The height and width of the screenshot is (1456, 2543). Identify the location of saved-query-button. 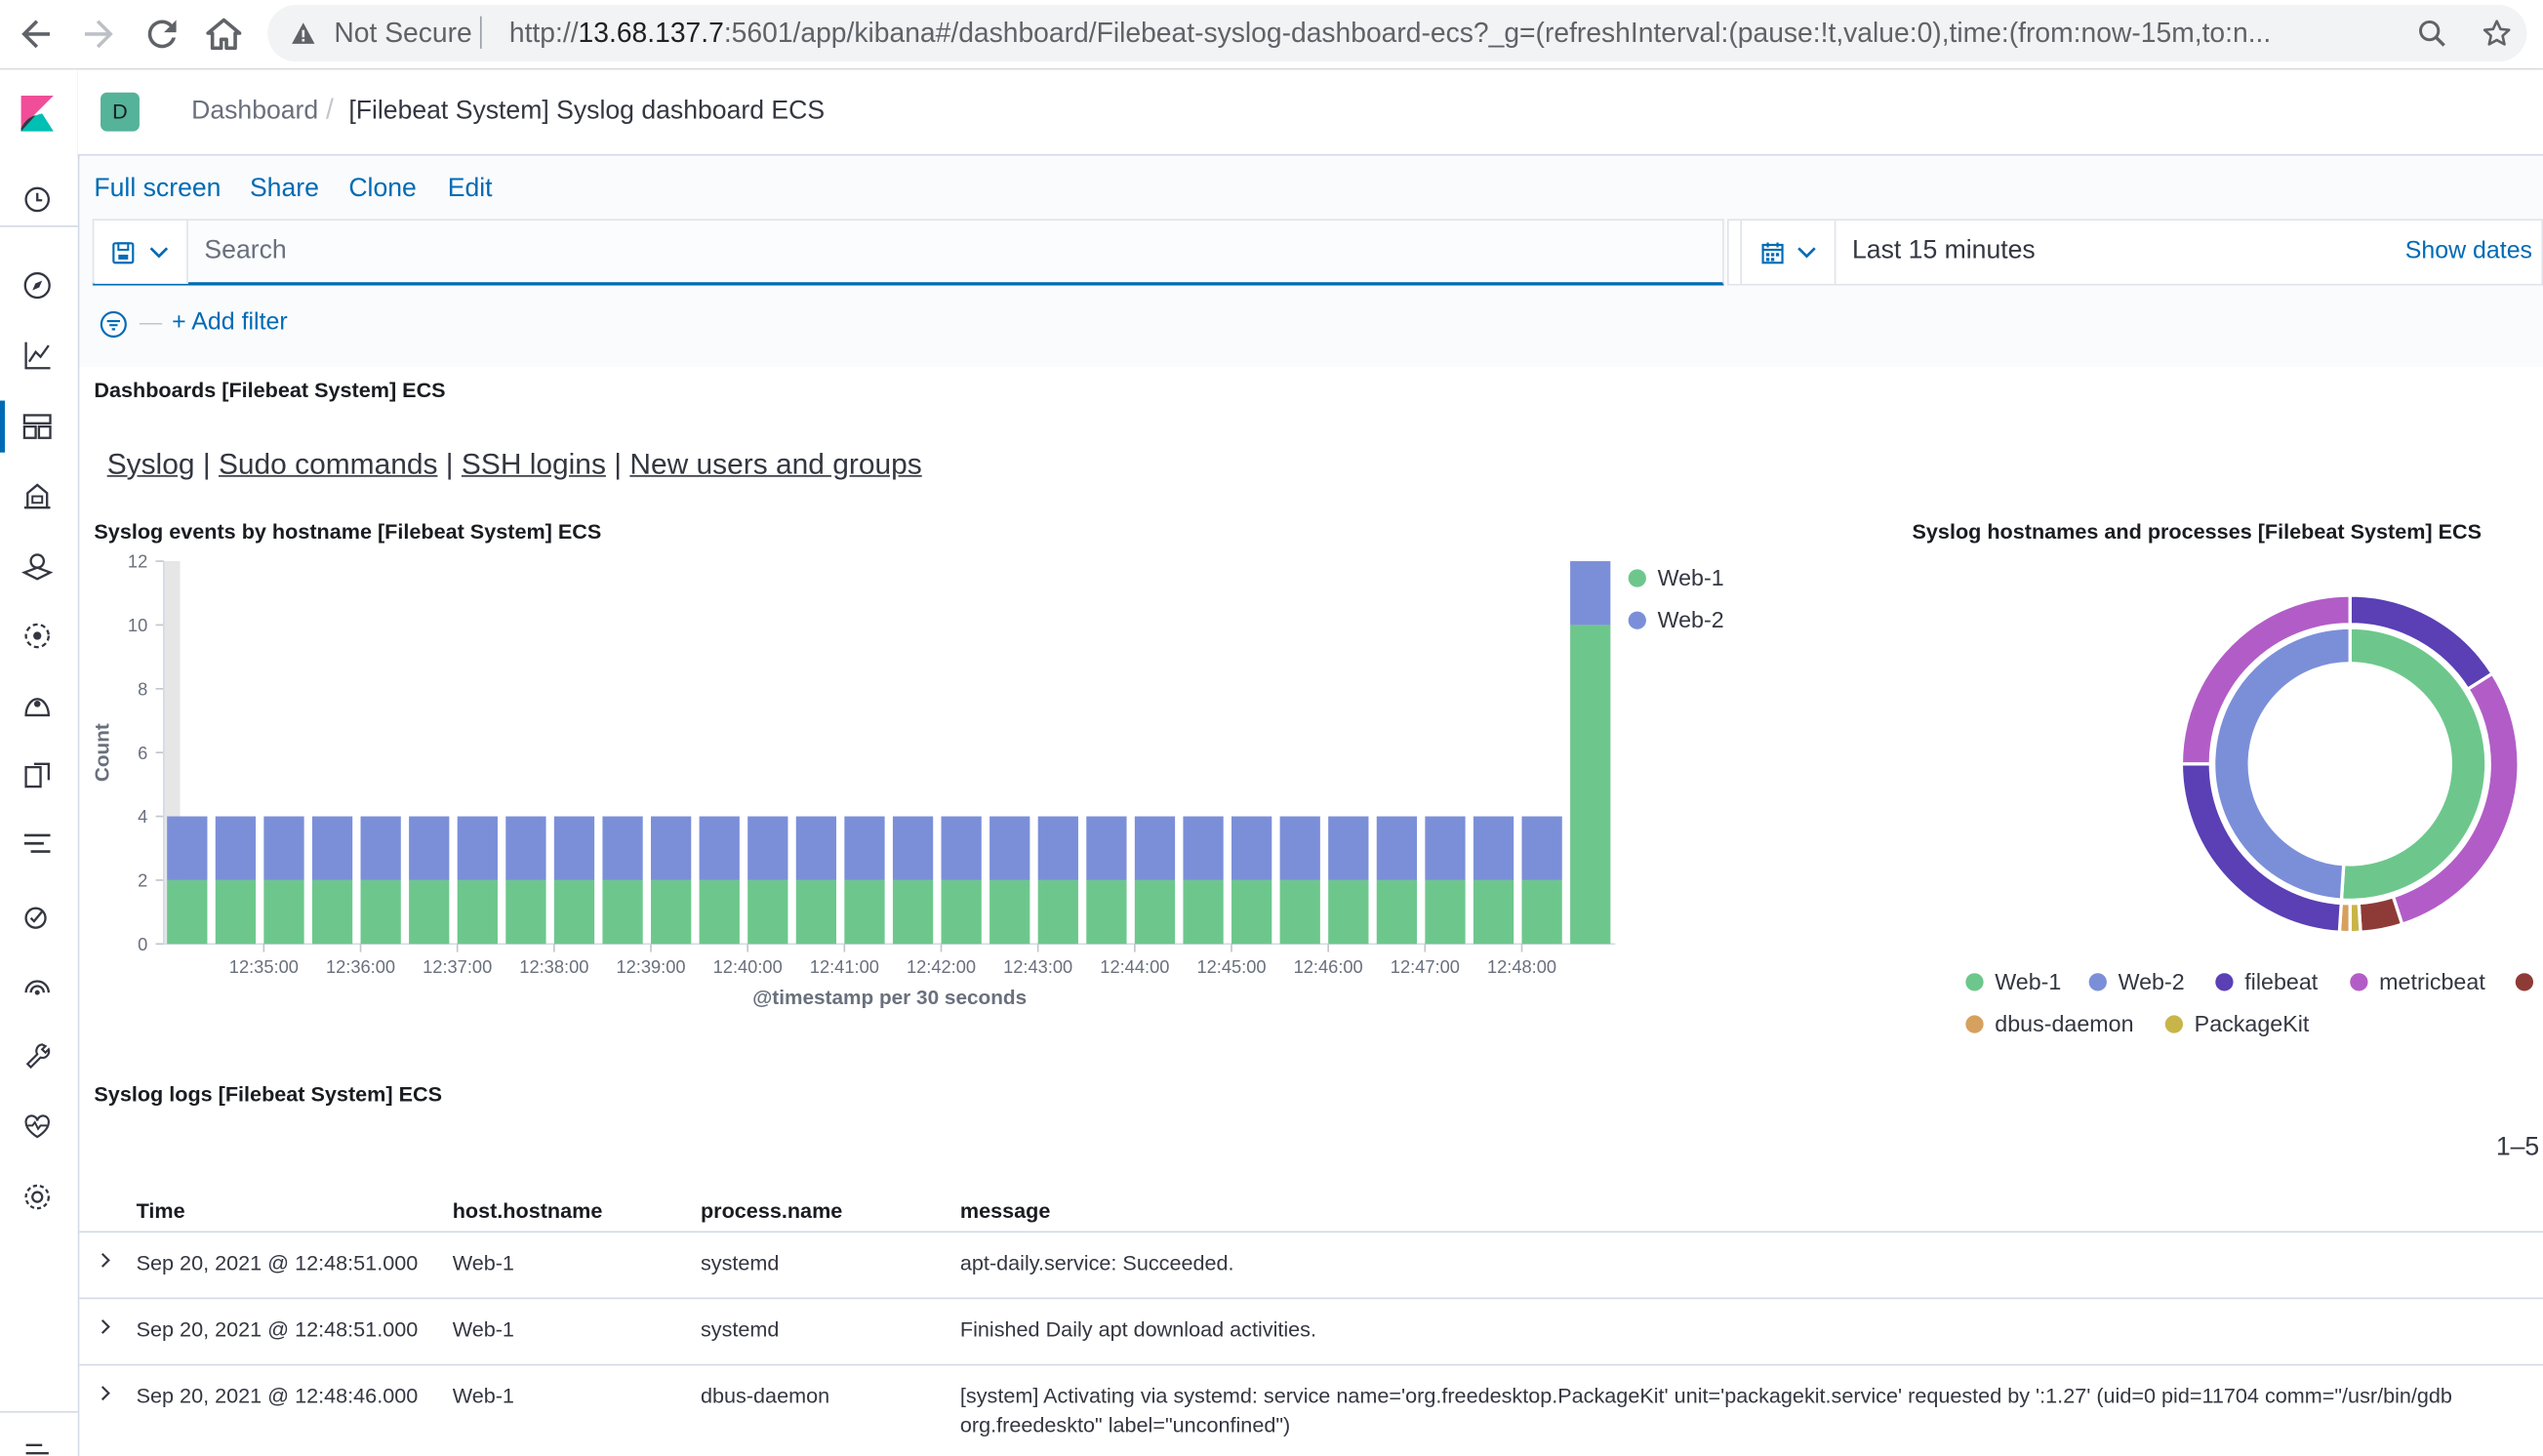
(141, 252).